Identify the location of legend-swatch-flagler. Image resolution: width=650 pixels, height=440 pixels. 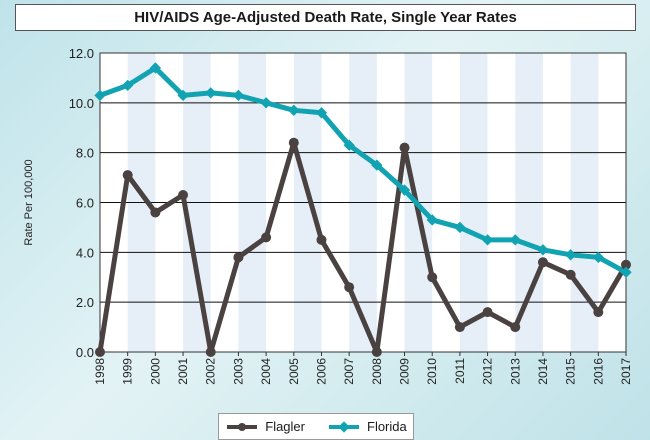
(242, 426).